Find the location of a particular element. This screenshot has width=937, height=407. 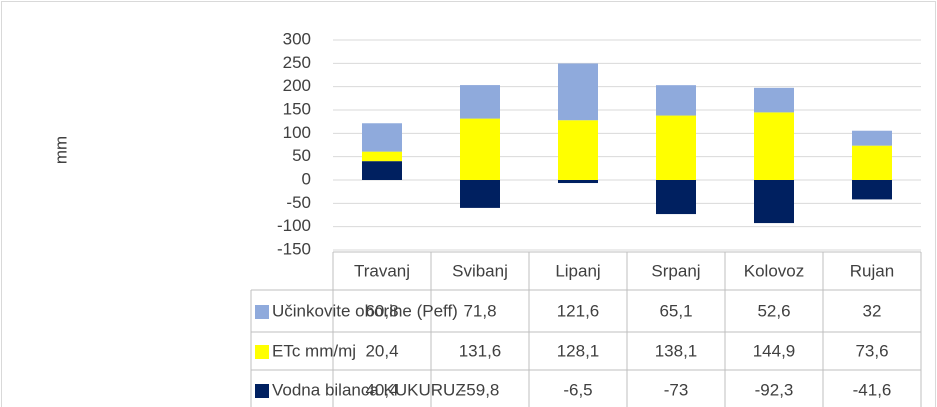

y-tick-label: -100 is located at coordinates (294, 225).